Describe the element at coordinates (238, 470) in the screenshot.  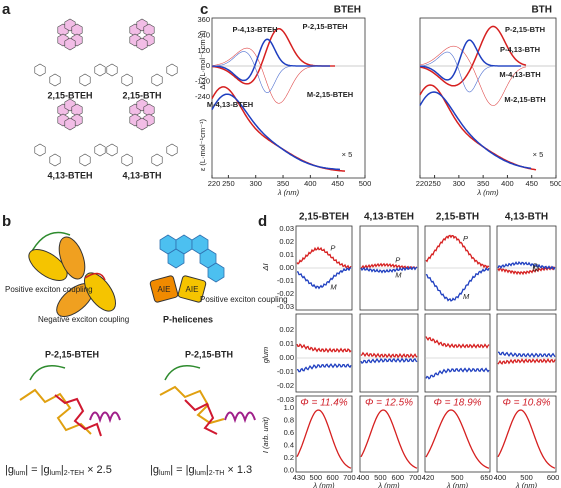
I see `equation-part: × 1.3` at that location.